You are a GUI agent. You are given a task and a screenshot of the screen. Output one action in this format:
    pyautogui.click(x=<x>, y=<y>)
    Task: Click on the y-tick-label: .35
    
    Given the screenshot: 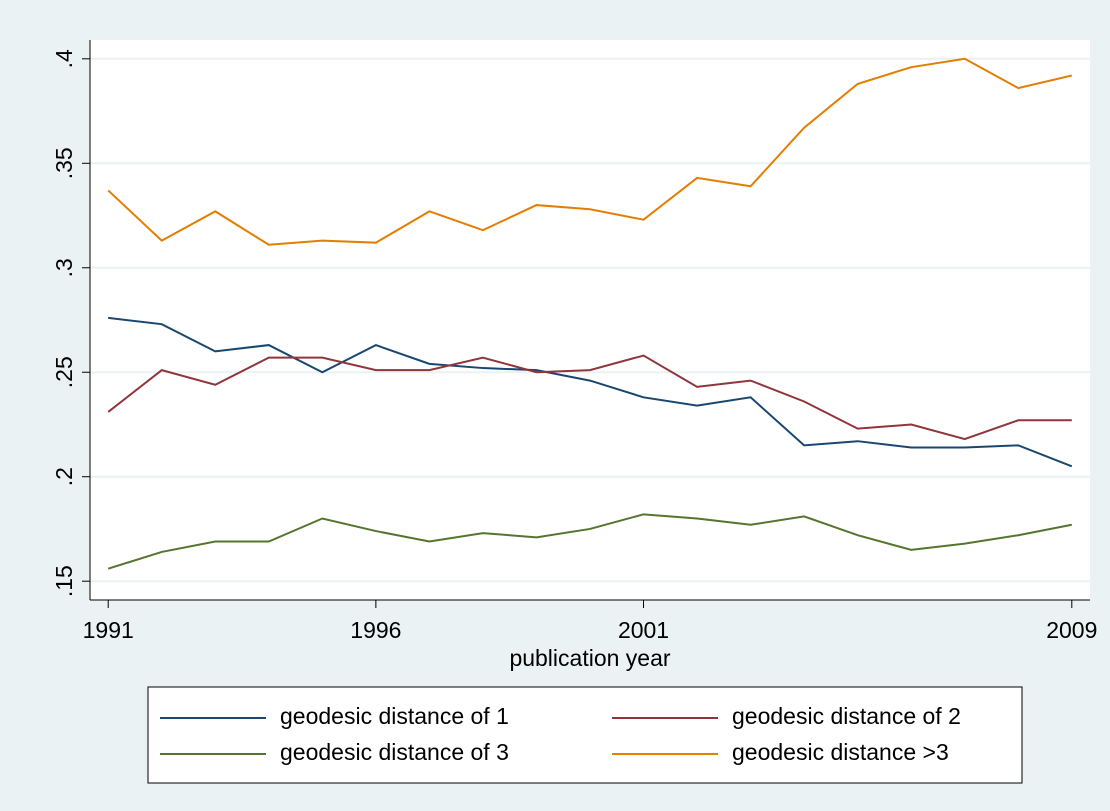 What is the action you would take?
    pyautogui.click(x=64, y=163)
    